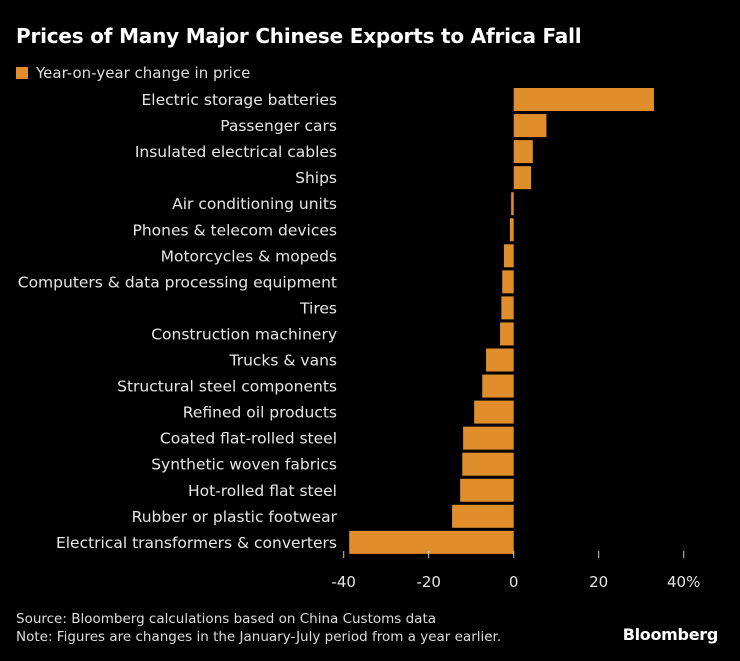 This screenshot has width=740, height=661. Describe the element at coordinates (283, 361) in the screenshot. I see `category-label: Trucks & vans` at that location.